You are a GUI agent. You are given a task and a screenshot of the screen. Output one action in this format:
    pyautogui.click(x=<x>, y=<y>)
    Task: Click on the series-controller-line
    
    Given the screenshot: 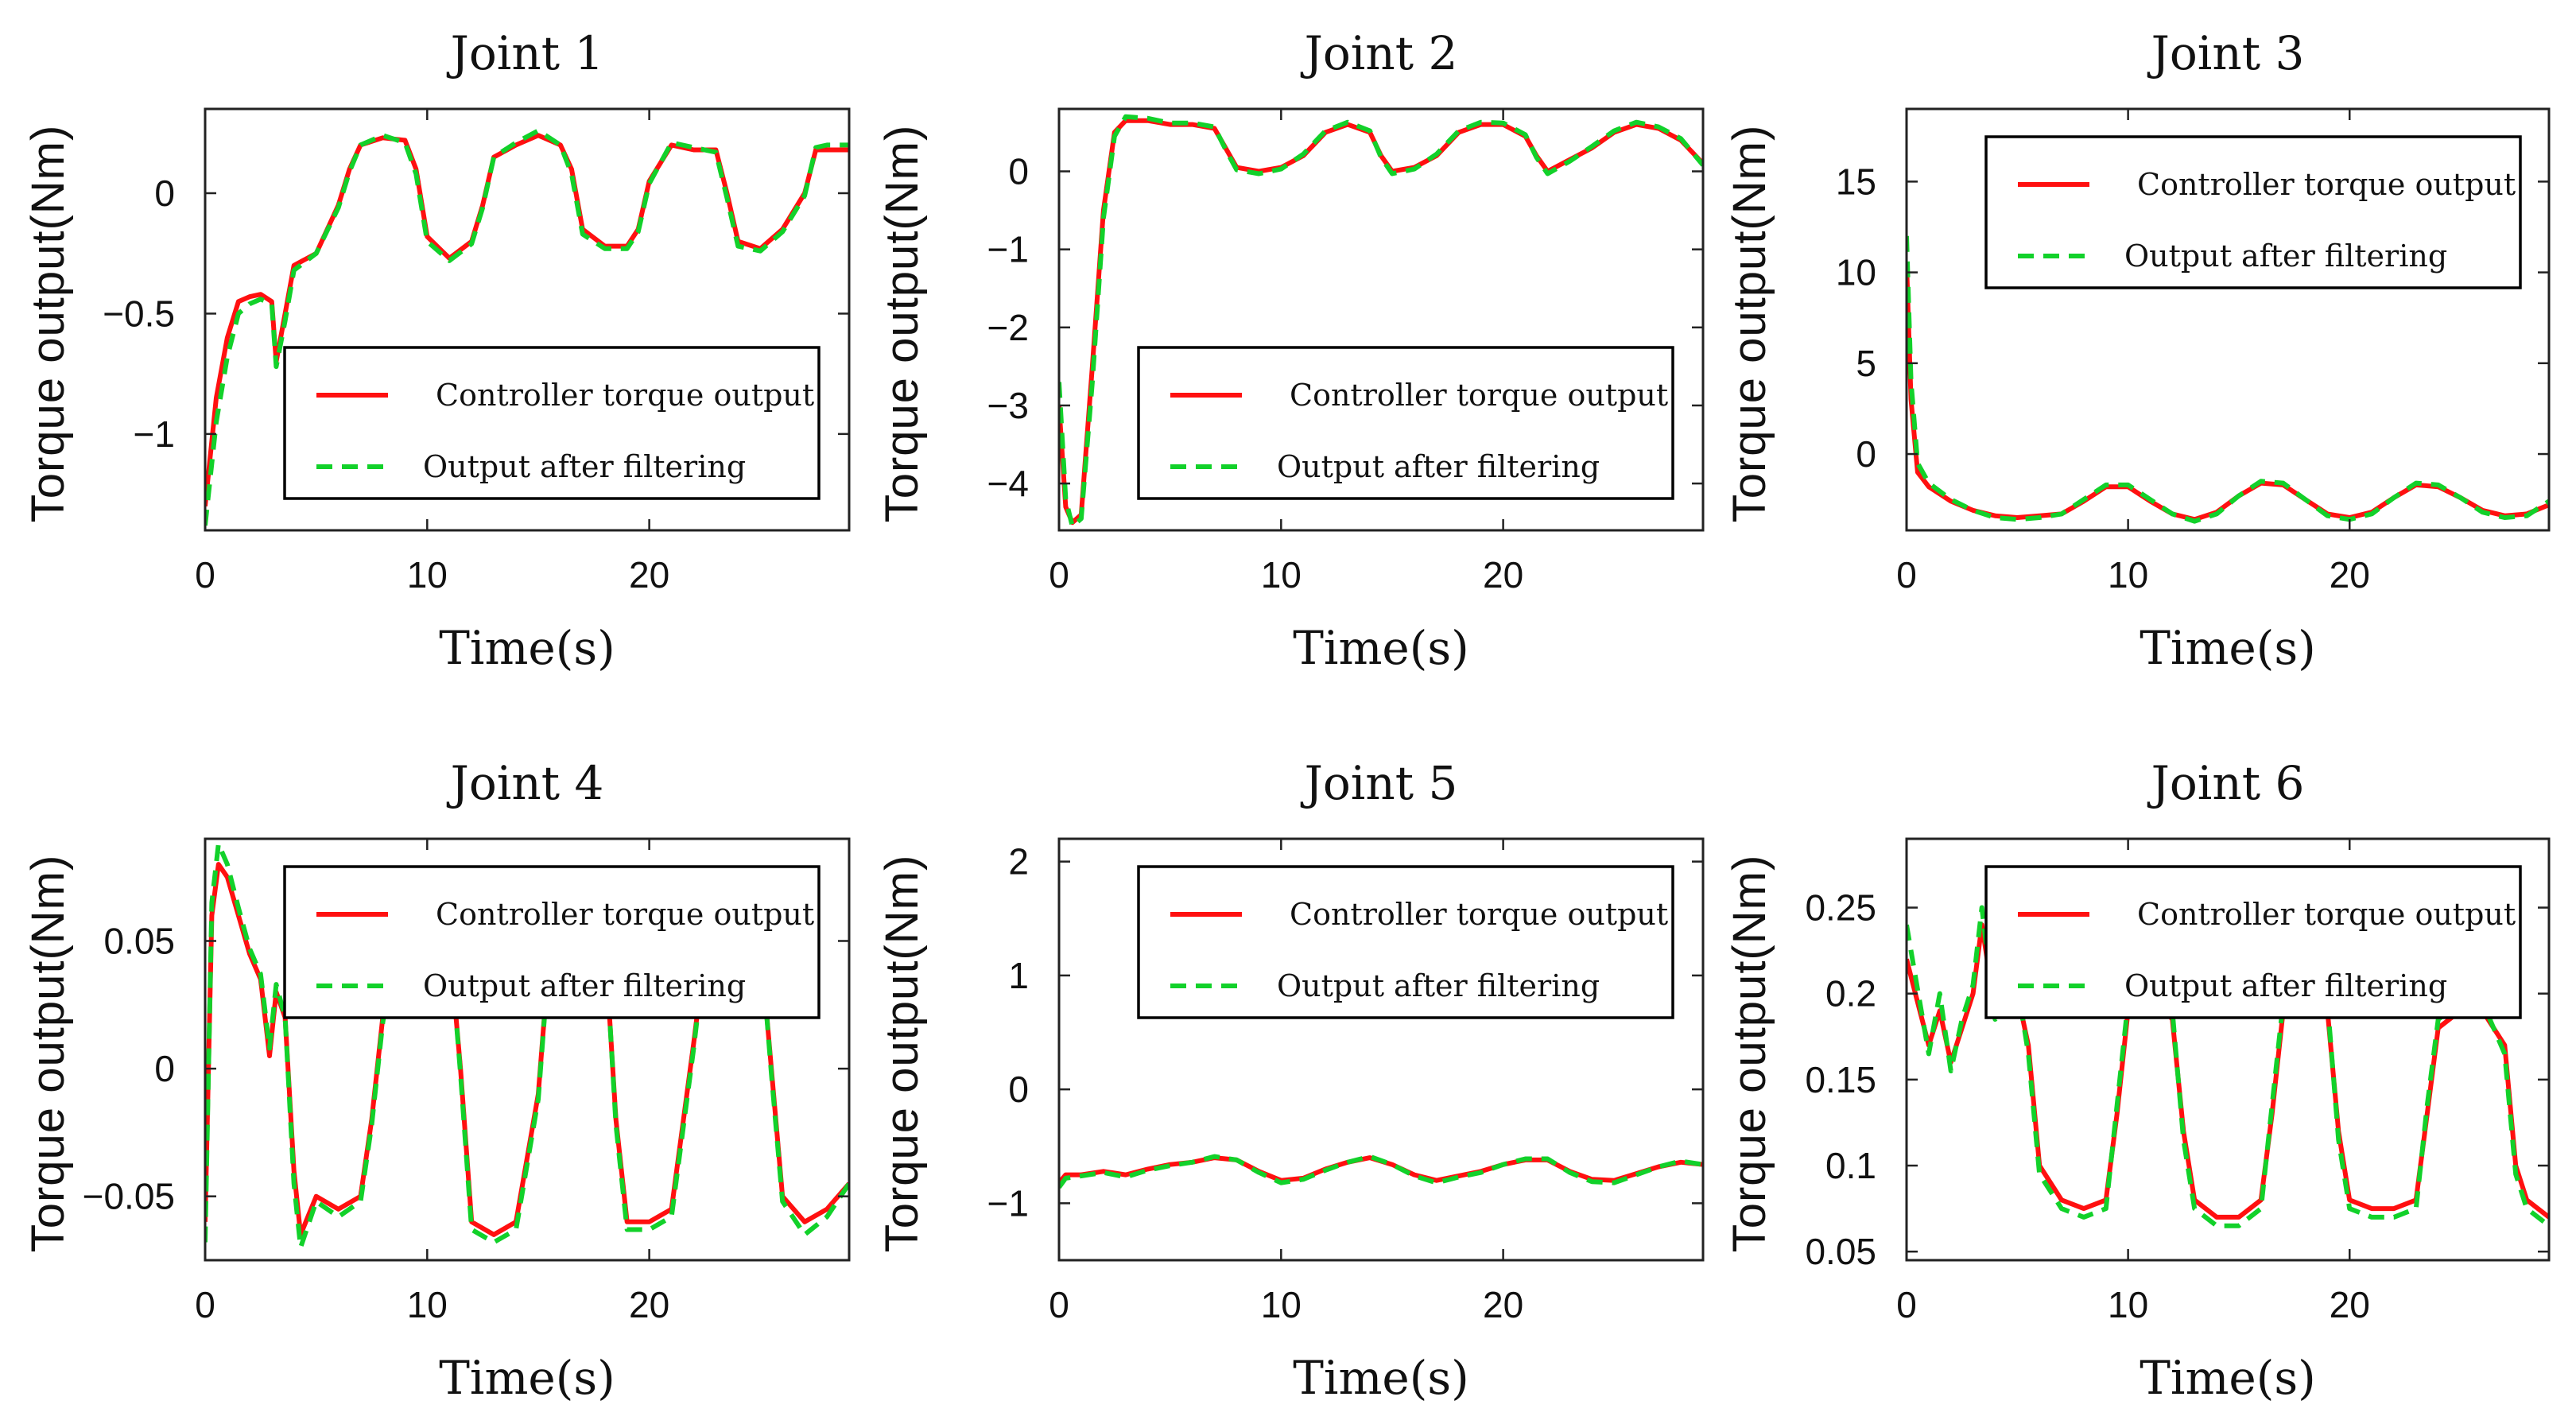 What is the action you would take?
    pyautogui.click(x=2228, y=392)
    